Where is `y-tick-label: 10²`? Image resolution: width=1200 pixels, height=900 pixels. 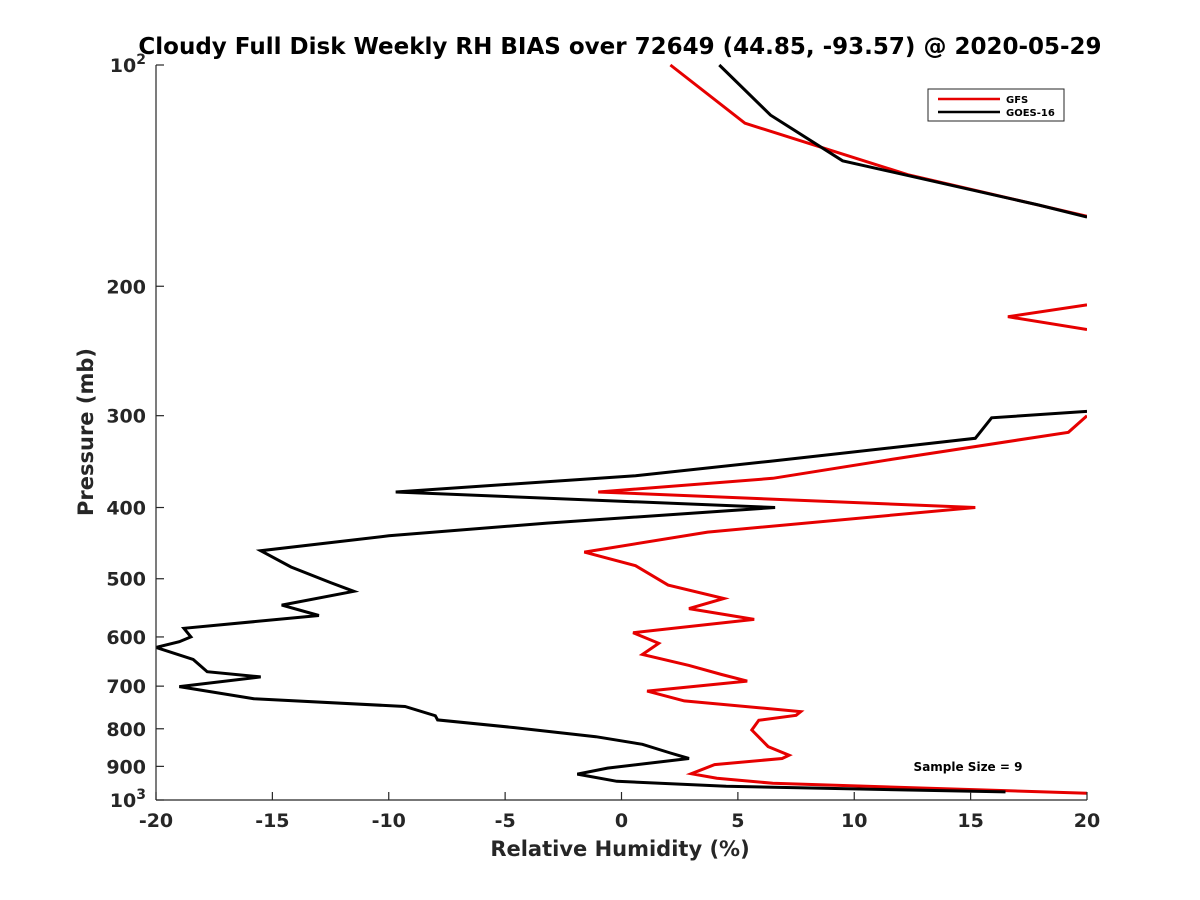 y-tick-label: 10² is located at coordinates (128, 64).